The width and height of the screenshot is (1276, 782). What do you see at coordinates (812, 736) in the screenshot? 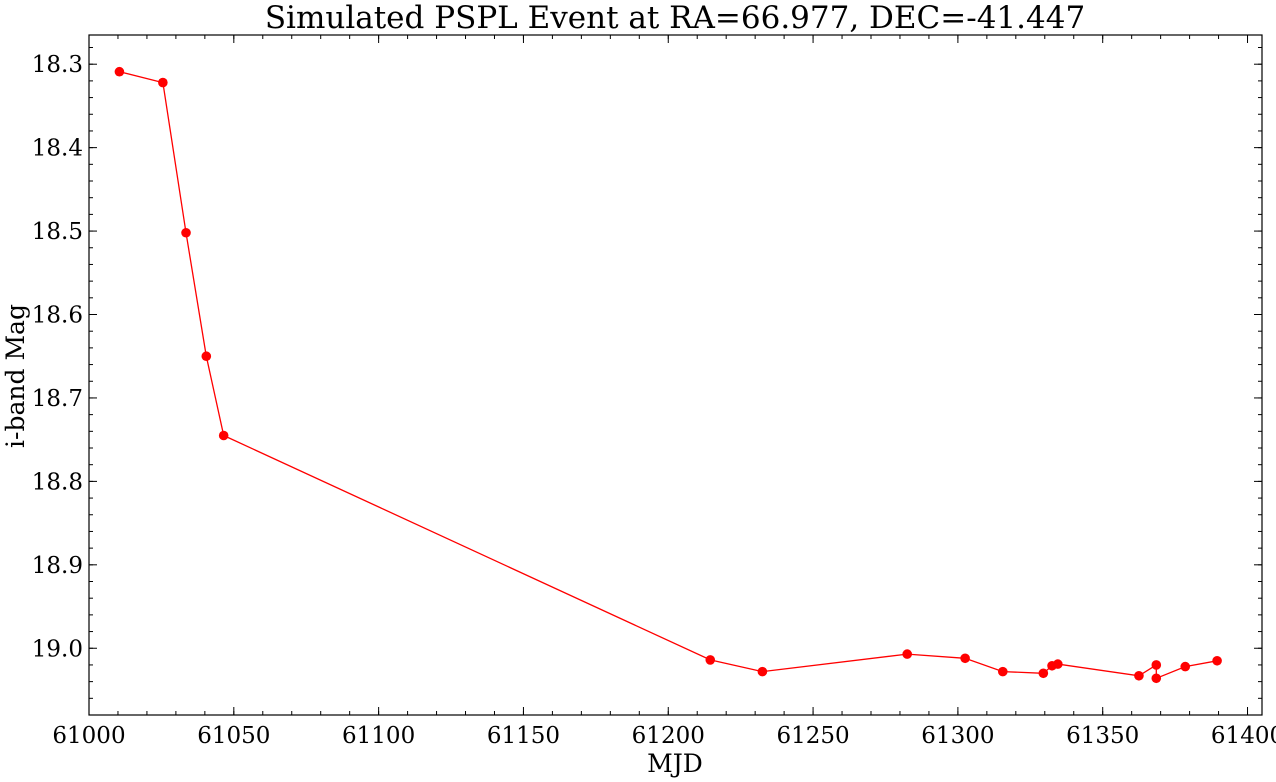
I see `x-tick-label: 61250` at bounding box center [812, 736].